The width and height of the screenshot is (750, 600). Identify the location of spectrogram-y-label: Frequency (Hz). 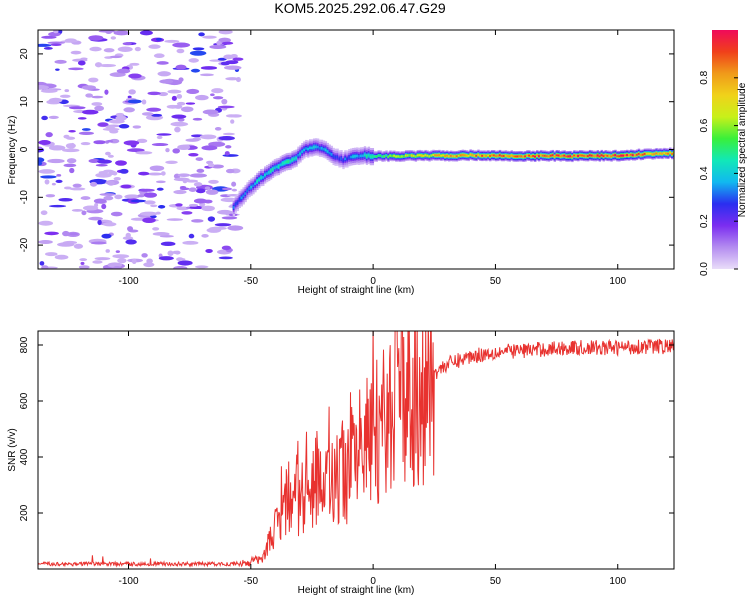
(12, 150).